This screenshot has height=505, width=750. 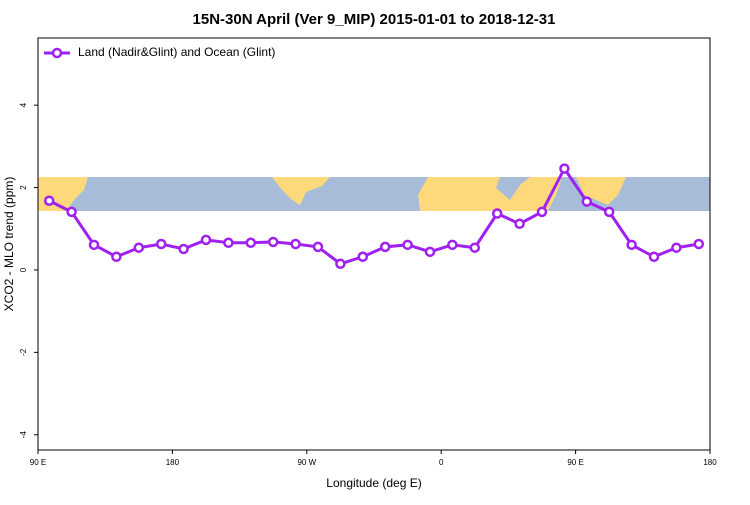 What do you see at coordinates (23, 104) in the screenshot?
I see `y-tick-label: 4` at bounding box center [23, 104].